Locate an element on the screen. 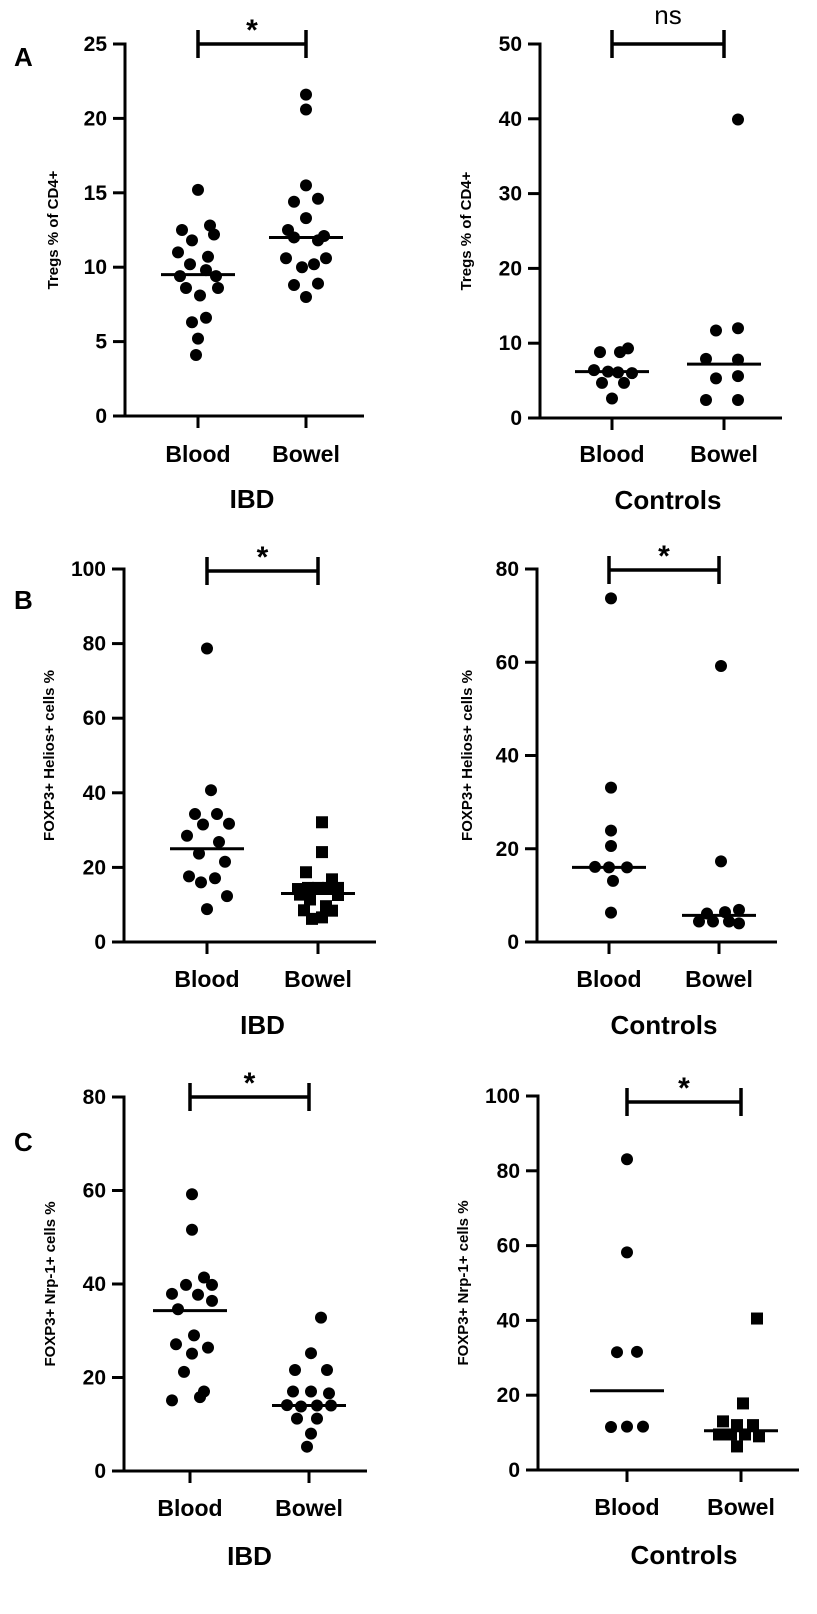 This screenshot has height=1614, width=817. chart-c-controls-x-tick-label: Bowel is located at coordinates (741, 1507).